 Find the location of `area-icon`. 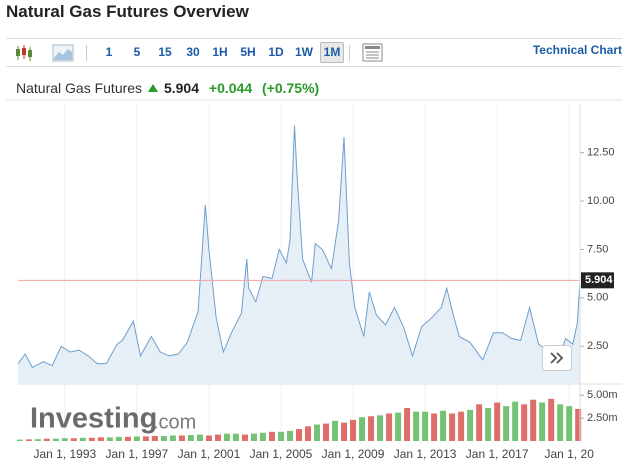

area-icon is located at coordinates (63, 53).